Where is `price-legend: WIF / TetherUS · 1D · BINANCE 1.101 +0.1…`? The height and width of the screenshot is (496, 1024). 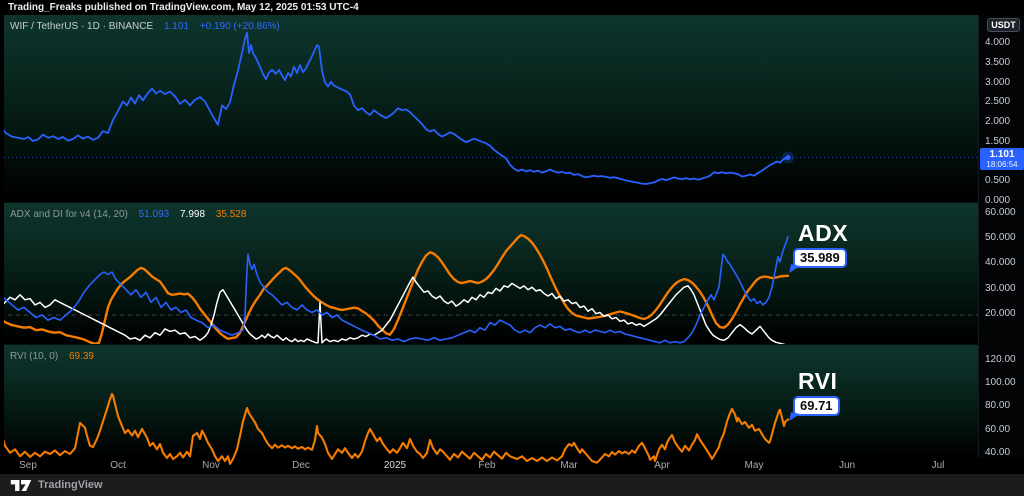
price-legend: WIF / TetherUS · 1D · BINANCE 1.101 +0.1… is located at coordinates (145, 26).